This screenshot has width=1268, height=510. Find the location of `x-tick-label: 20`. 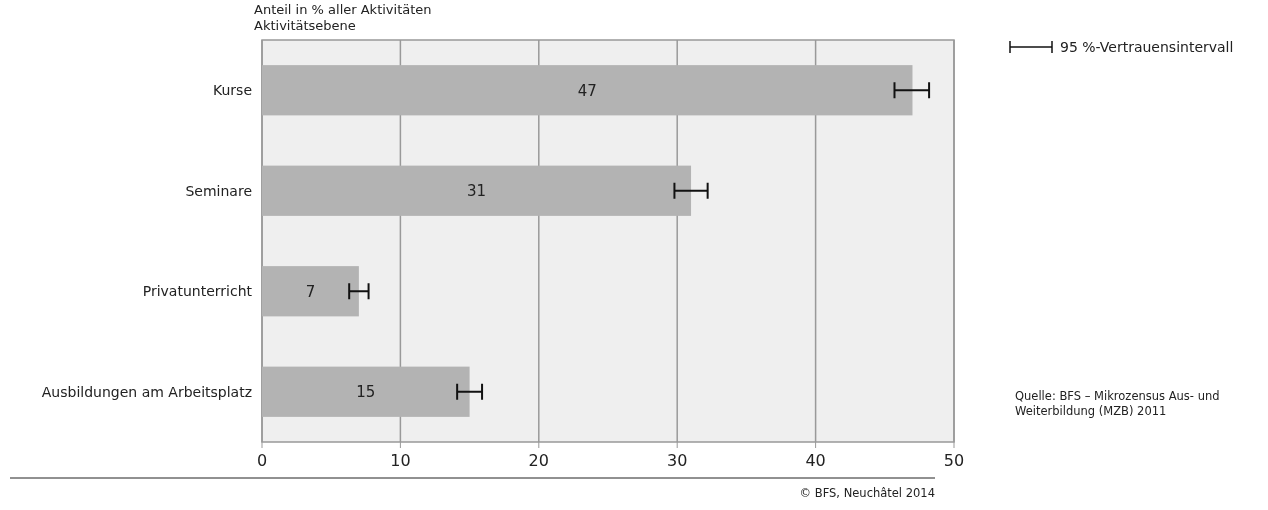

x-tick-label: 20 is located at coordinates (538, 460).